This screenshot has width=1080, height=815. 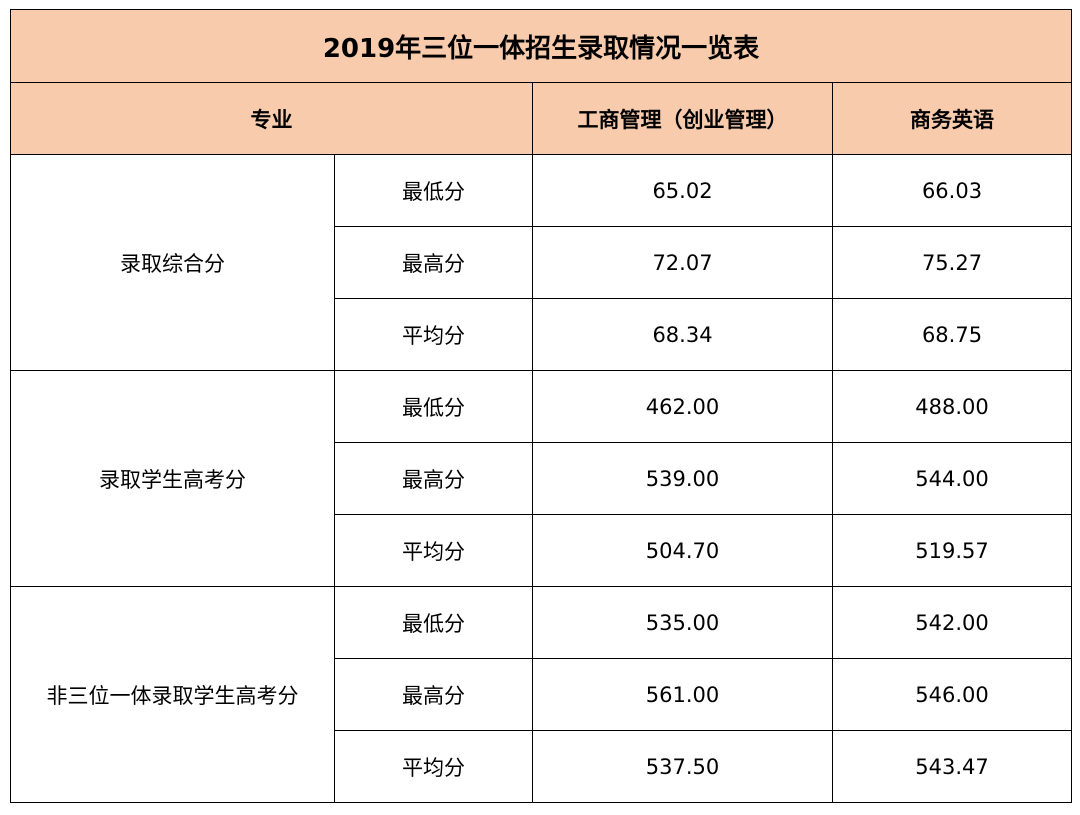 I want to click on title-row: 2019年三位一体招生录取情况一览表, so click(x=541, y=46).